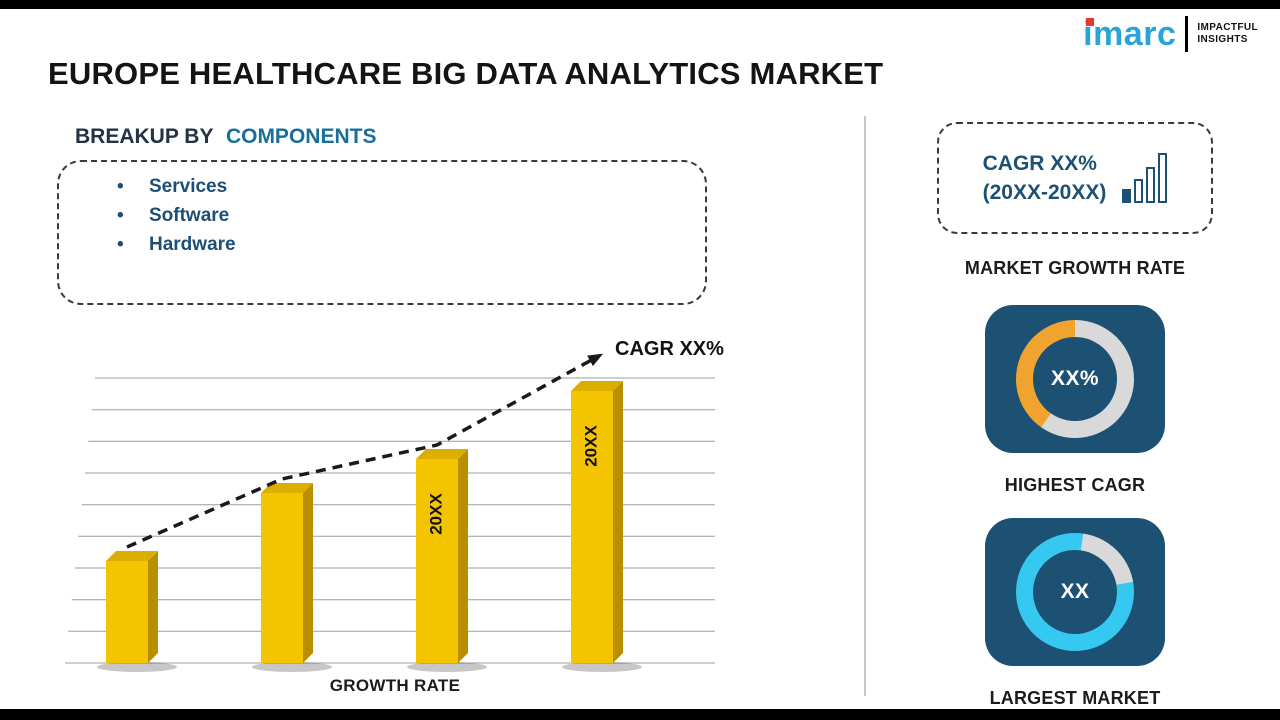  I want to click on trend-arrow, so click(365, 451).